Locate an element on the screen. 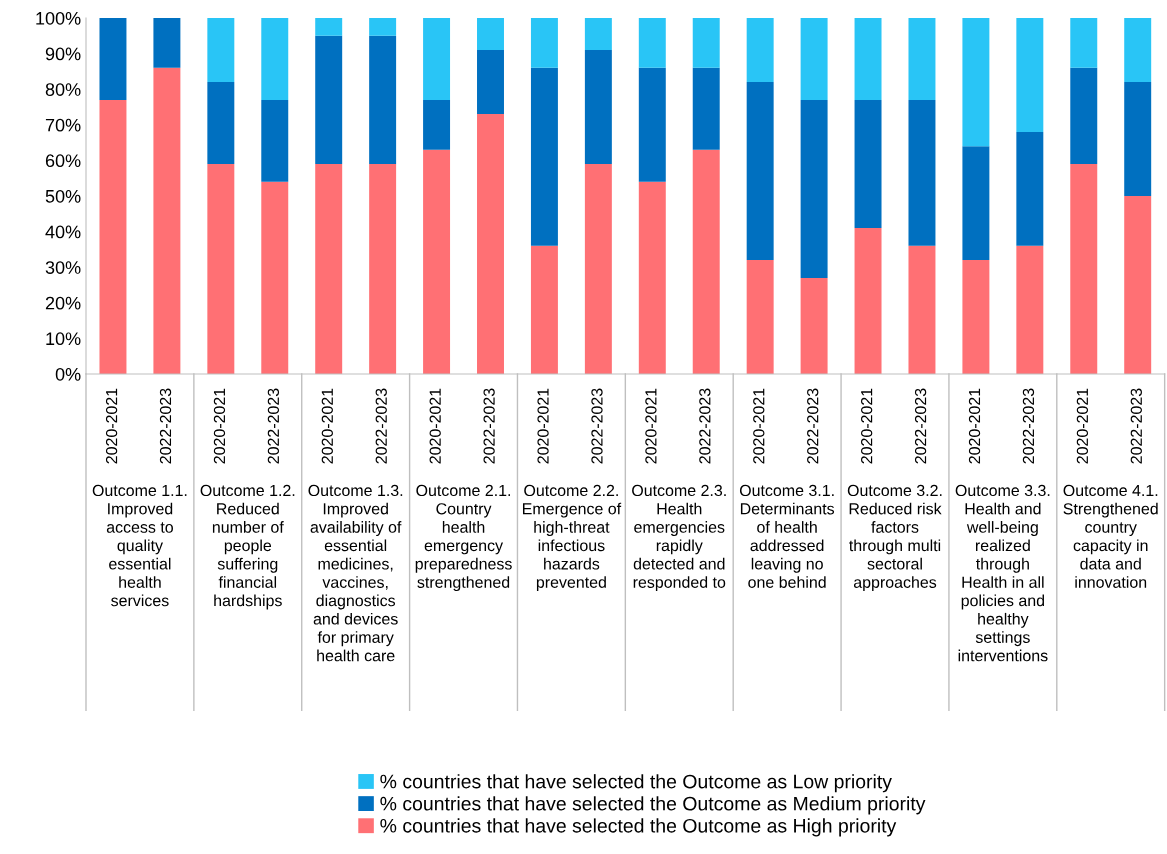 The image size is (1167, 854). y-tick-label: 30% is located at coordinates (63, 267).